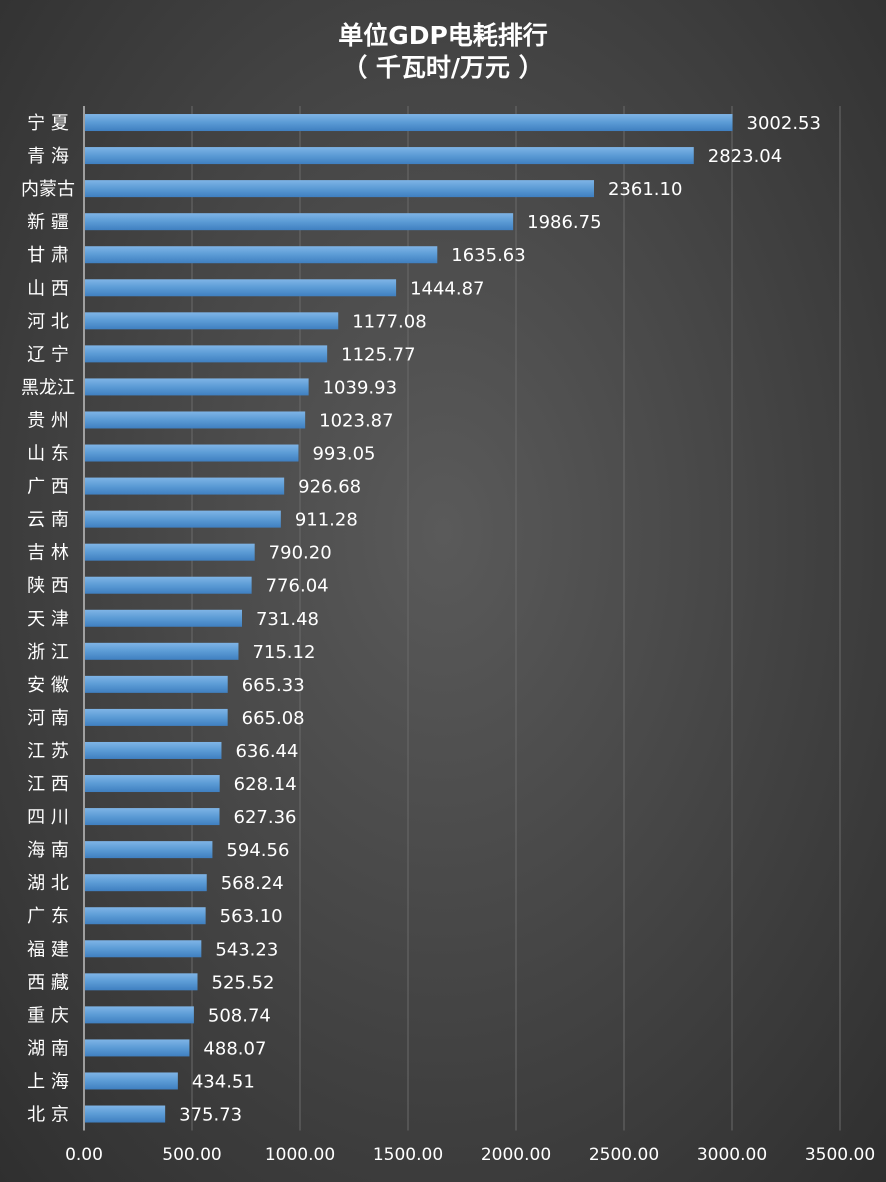  I want to click on category-label: 重 庆, so click(48, 1015).